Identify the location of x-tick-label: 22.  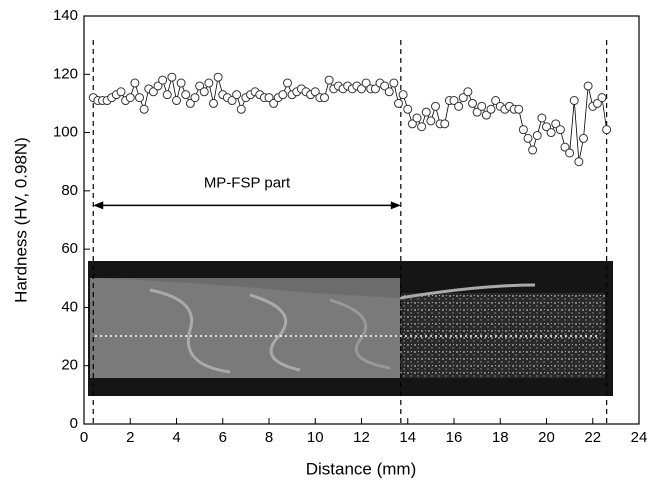
(592, 437).